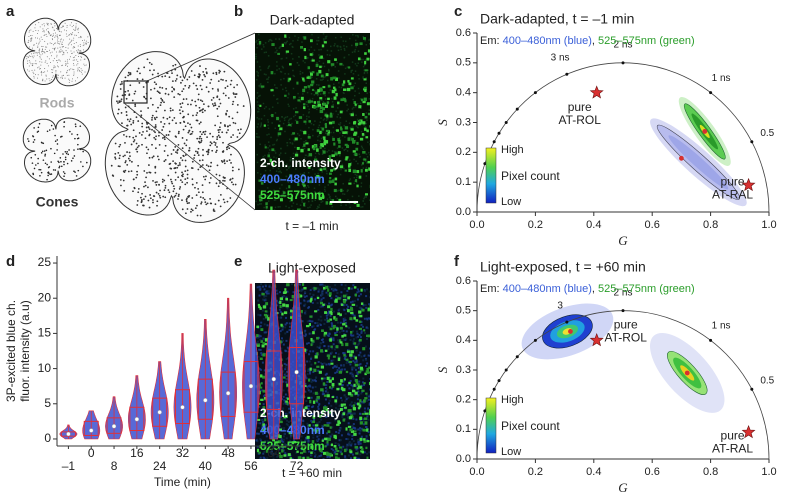 The image size is (786, 499). I want to click on reference-label: AT-ROL, so click(625, 338).